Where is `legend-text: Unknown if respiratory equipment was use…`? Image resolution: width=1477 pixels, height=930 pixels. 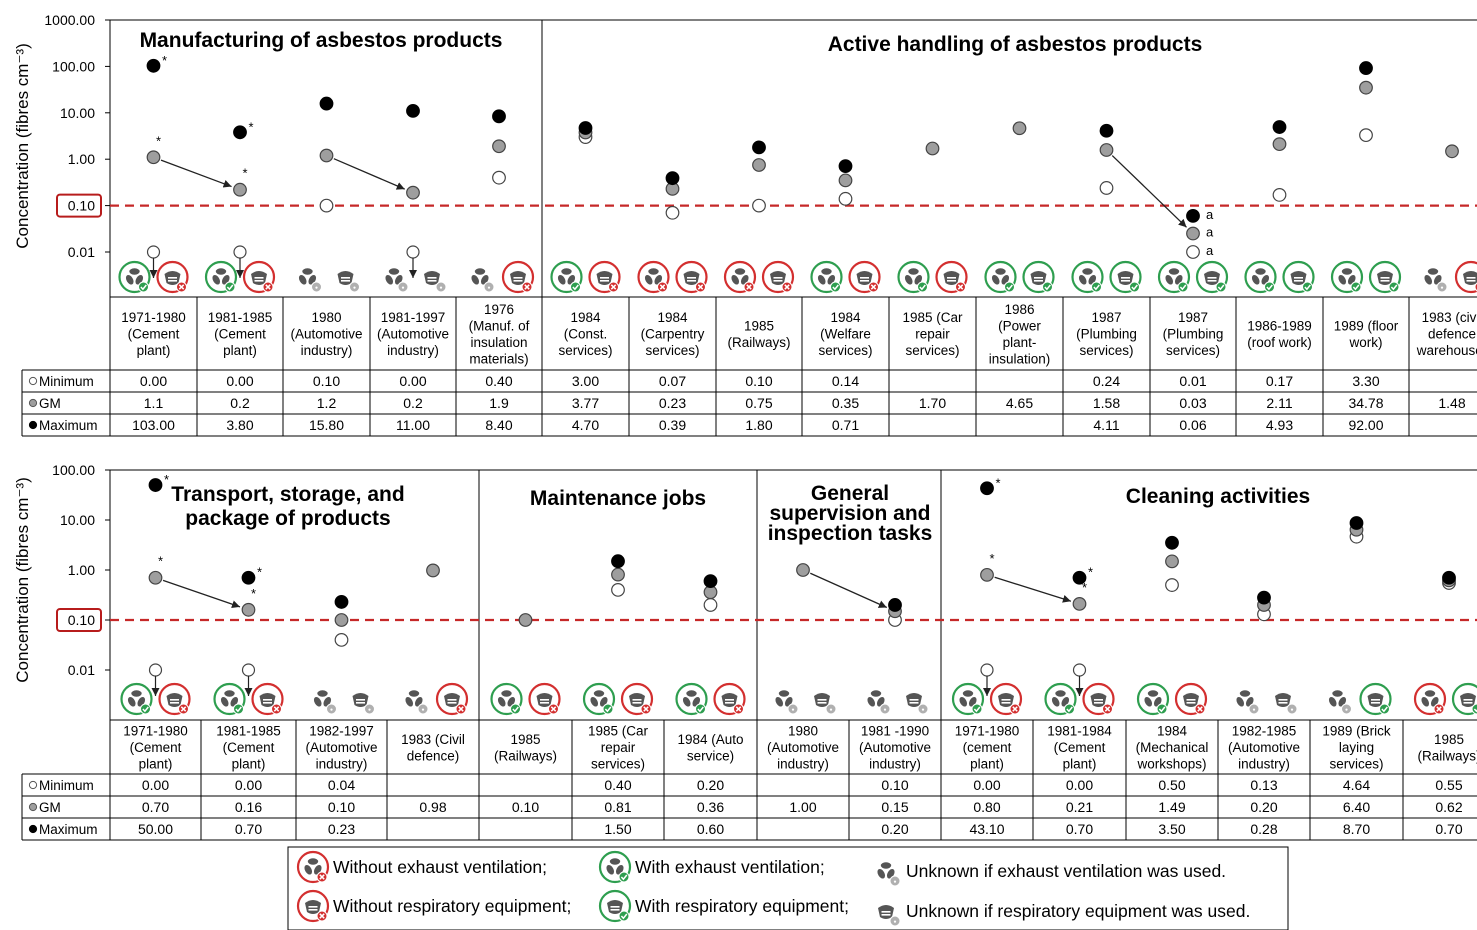 legend-text: Unknown if respiratory equipment was use… is located at coordinates (1078, 911).